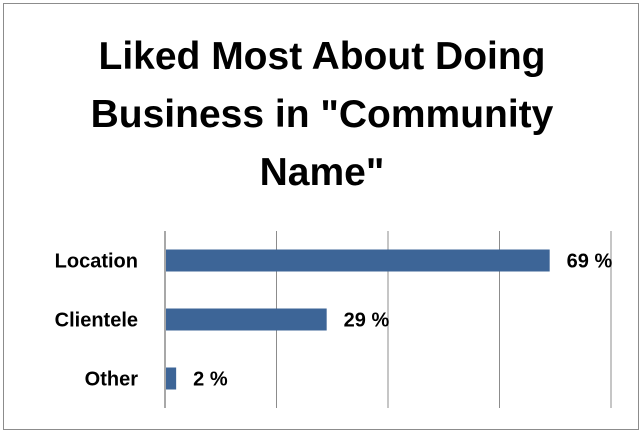 The image size is (644, 434). What do you see at coordinates (590, 262) in the screenshot?
I see `data-label-location: 69 %` at bounding box center [590, 262].